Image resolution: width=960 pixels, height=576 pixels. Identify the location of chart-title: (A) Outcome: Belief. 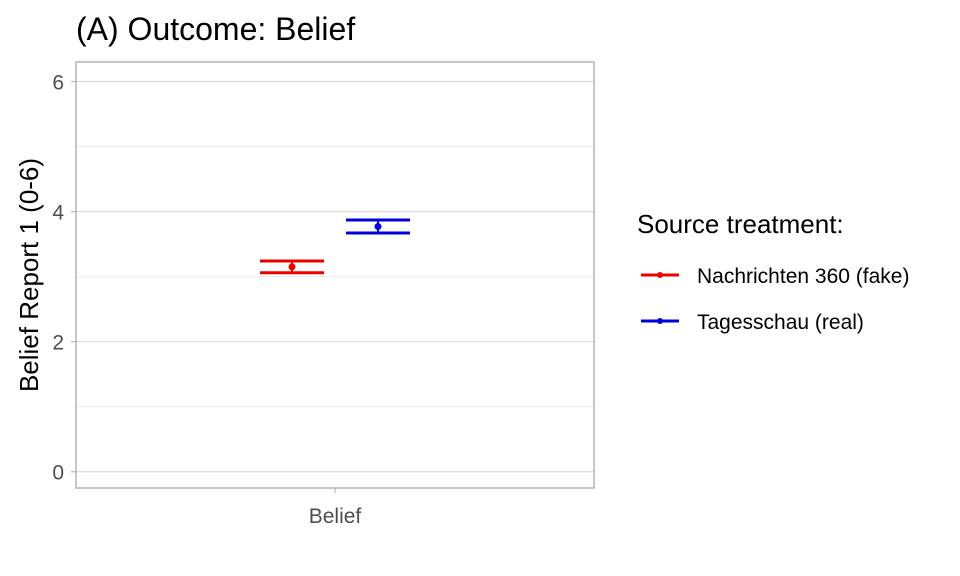
(215, 29).